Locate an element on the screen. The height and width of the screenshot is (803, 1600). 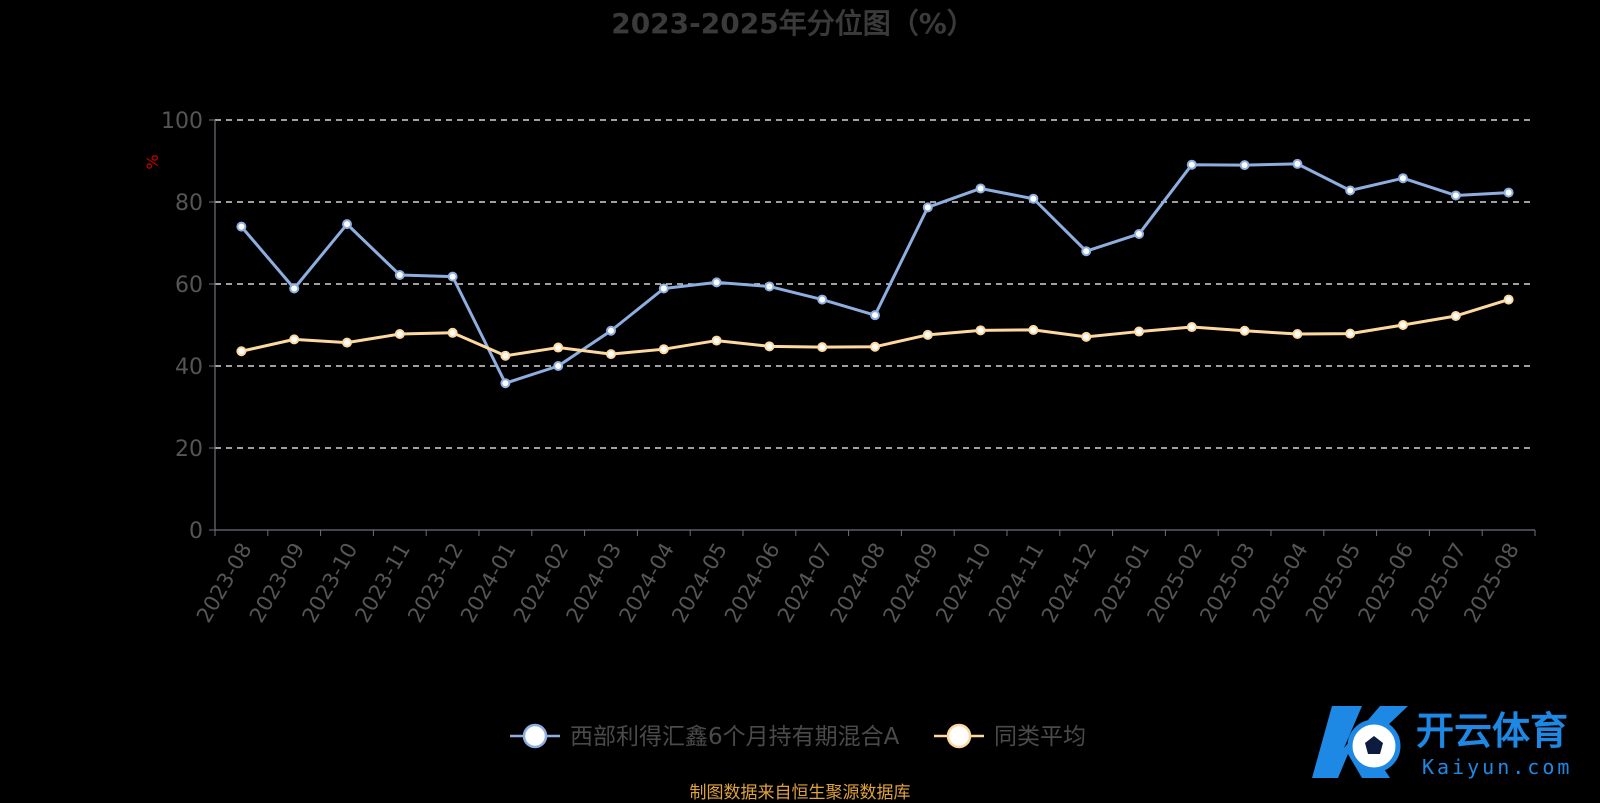
y-axis-label: % is located at coordinates (152, 161).